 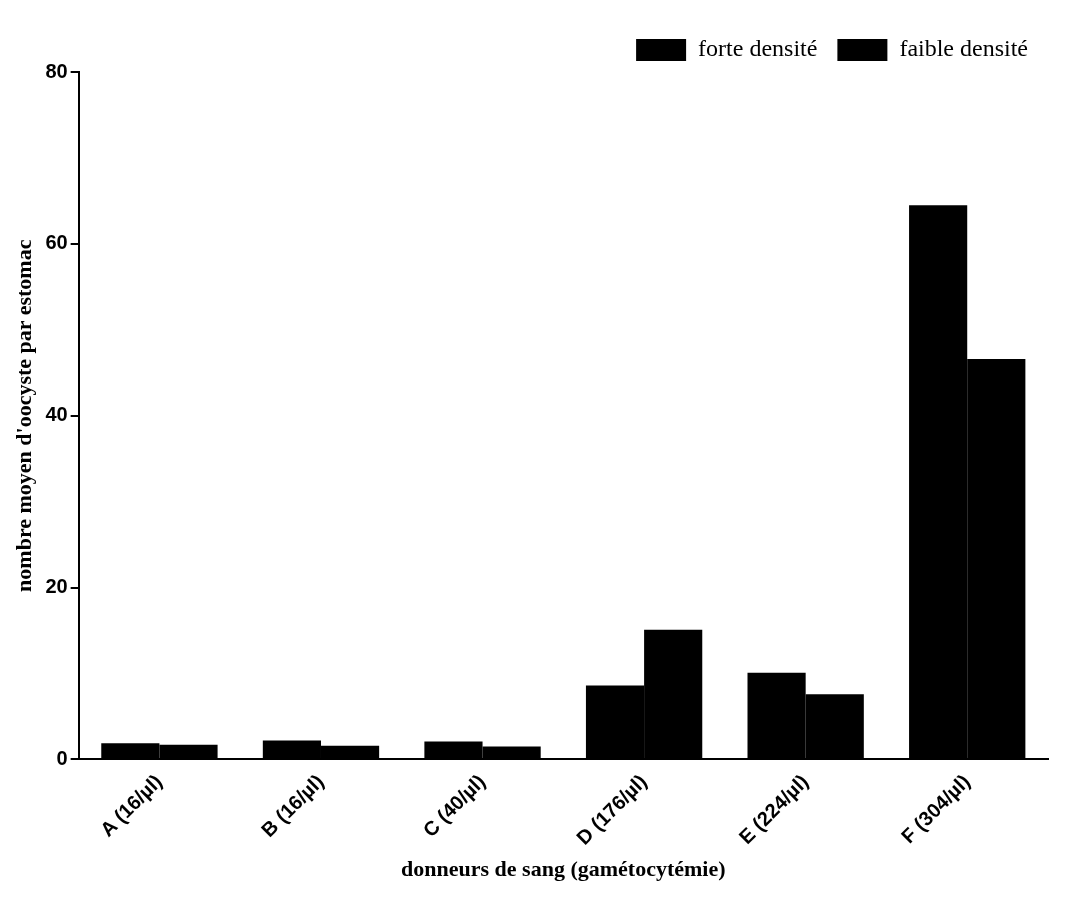 I want to click on legend-label: forte densité, so click(x=758, y=48).